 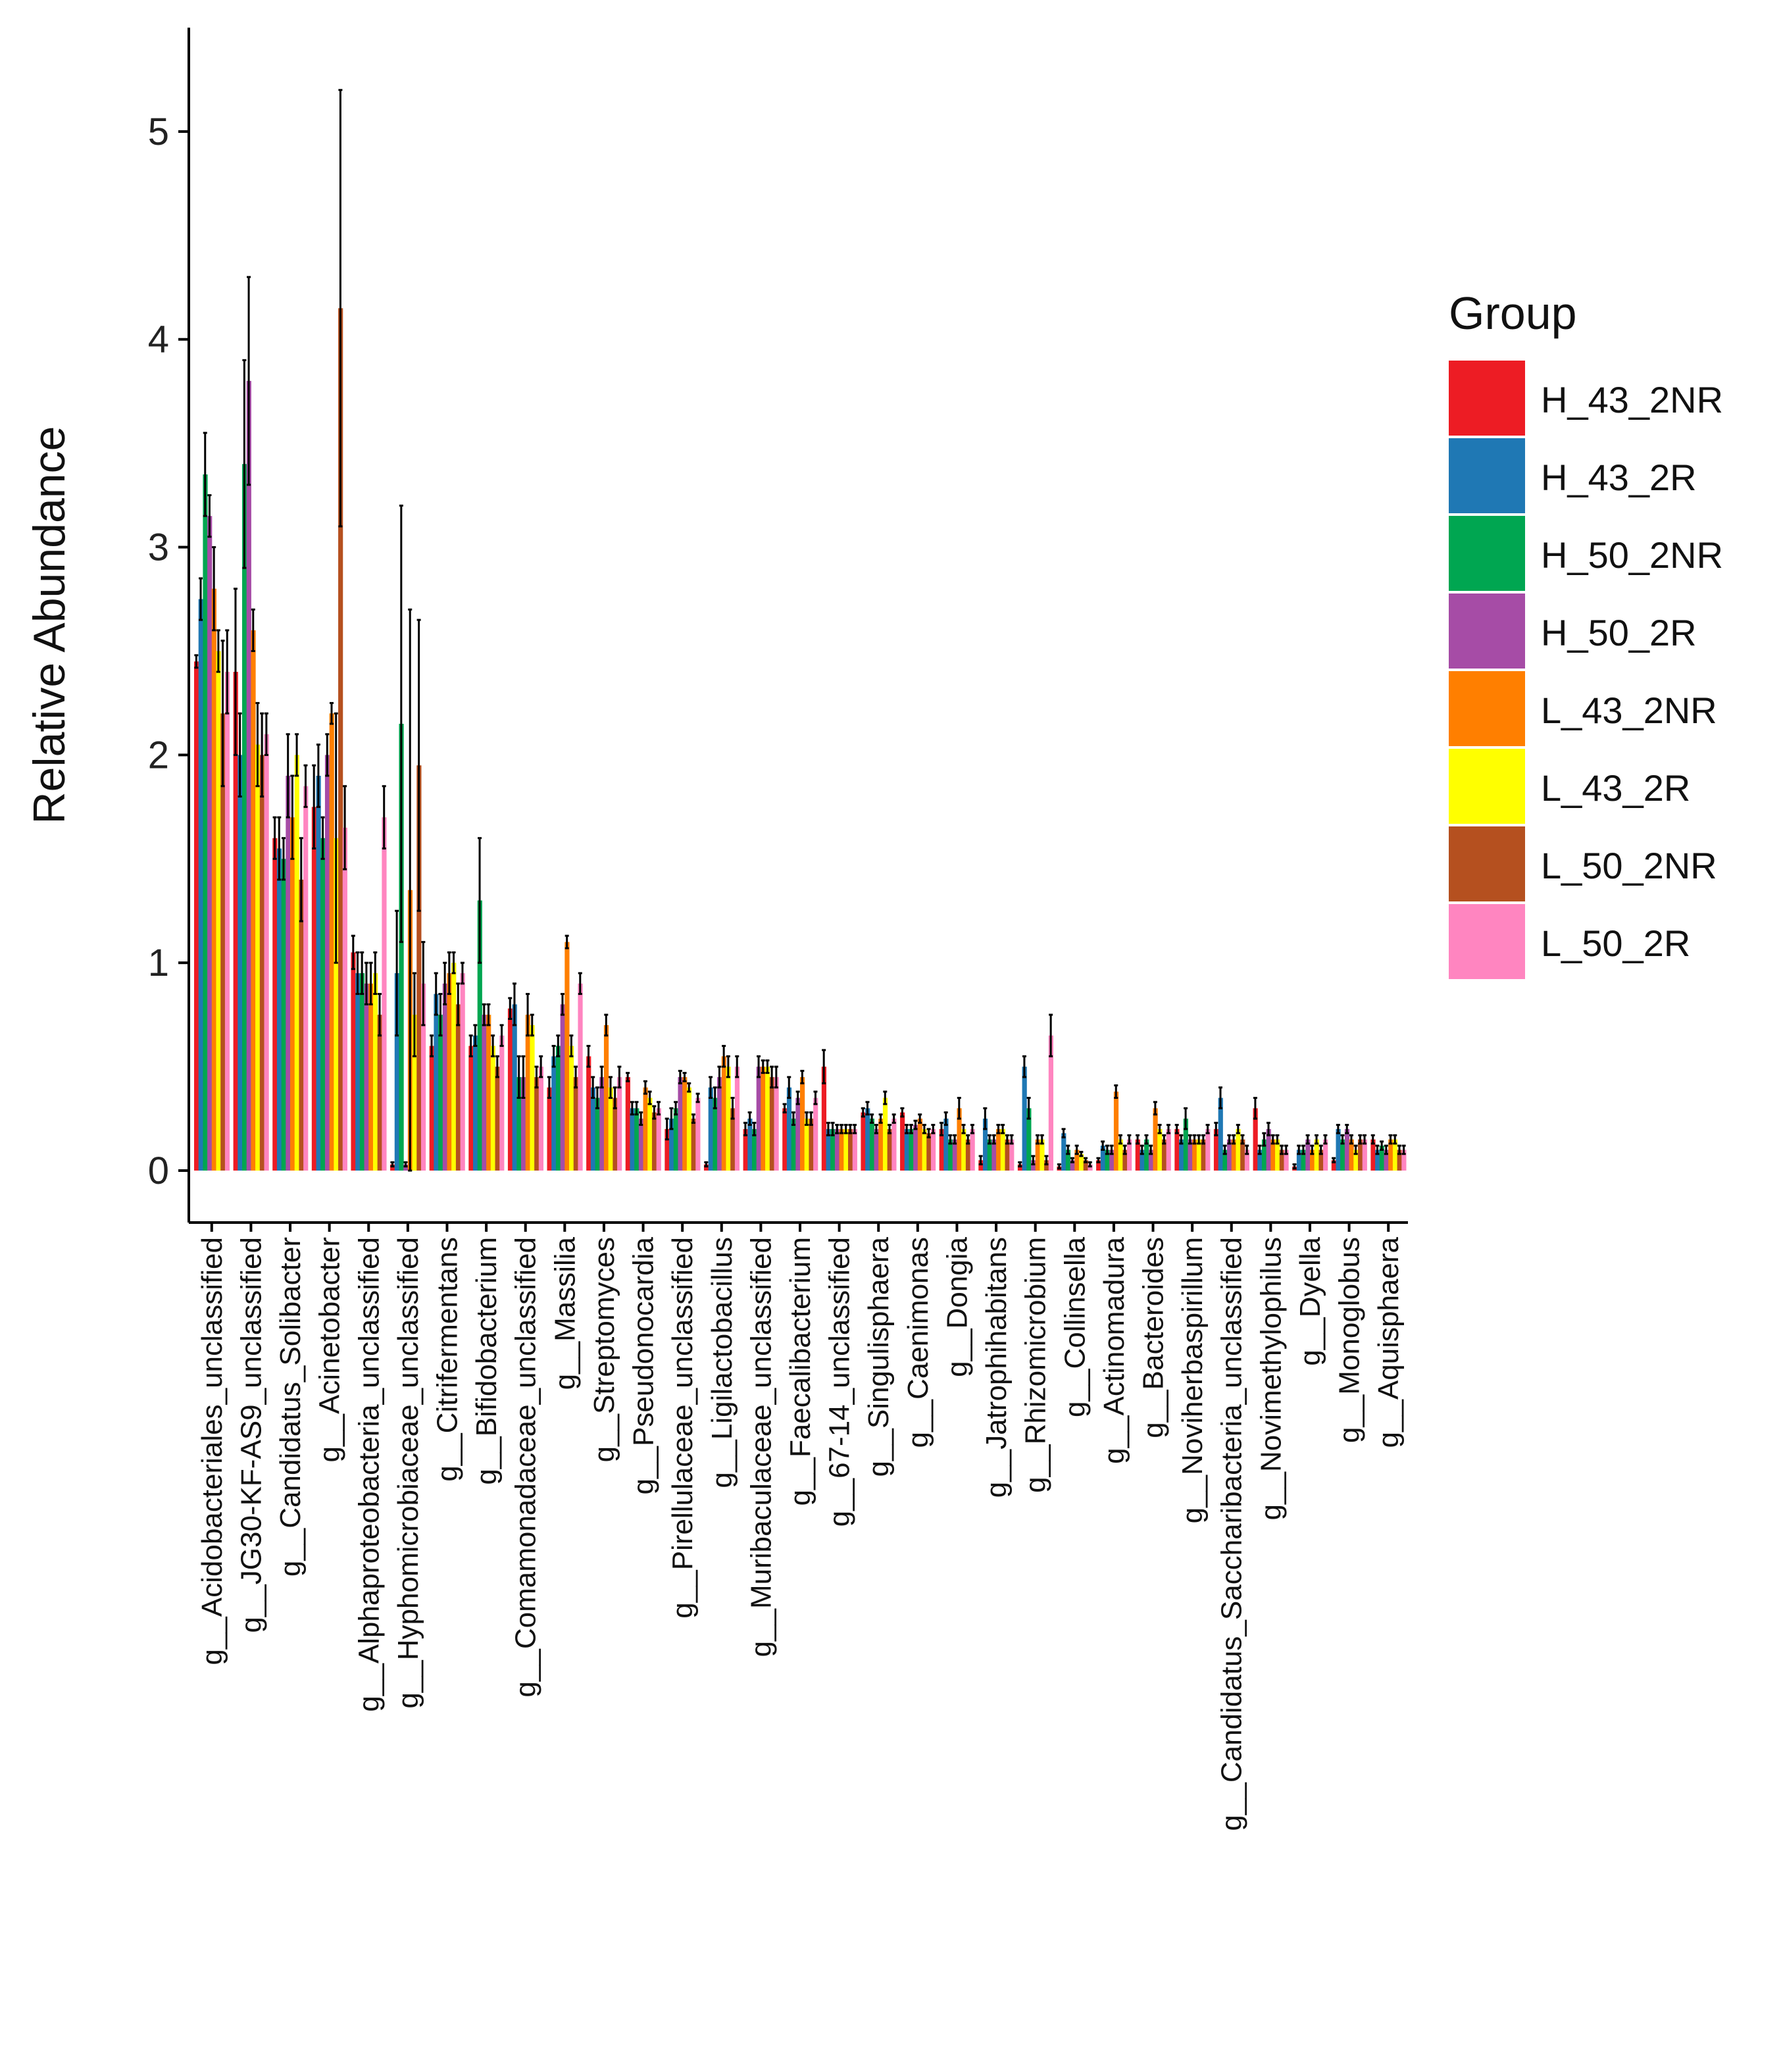 I want to click on legend-label-L_50_2R: L_50_2R, so click(x=1616, y=943).